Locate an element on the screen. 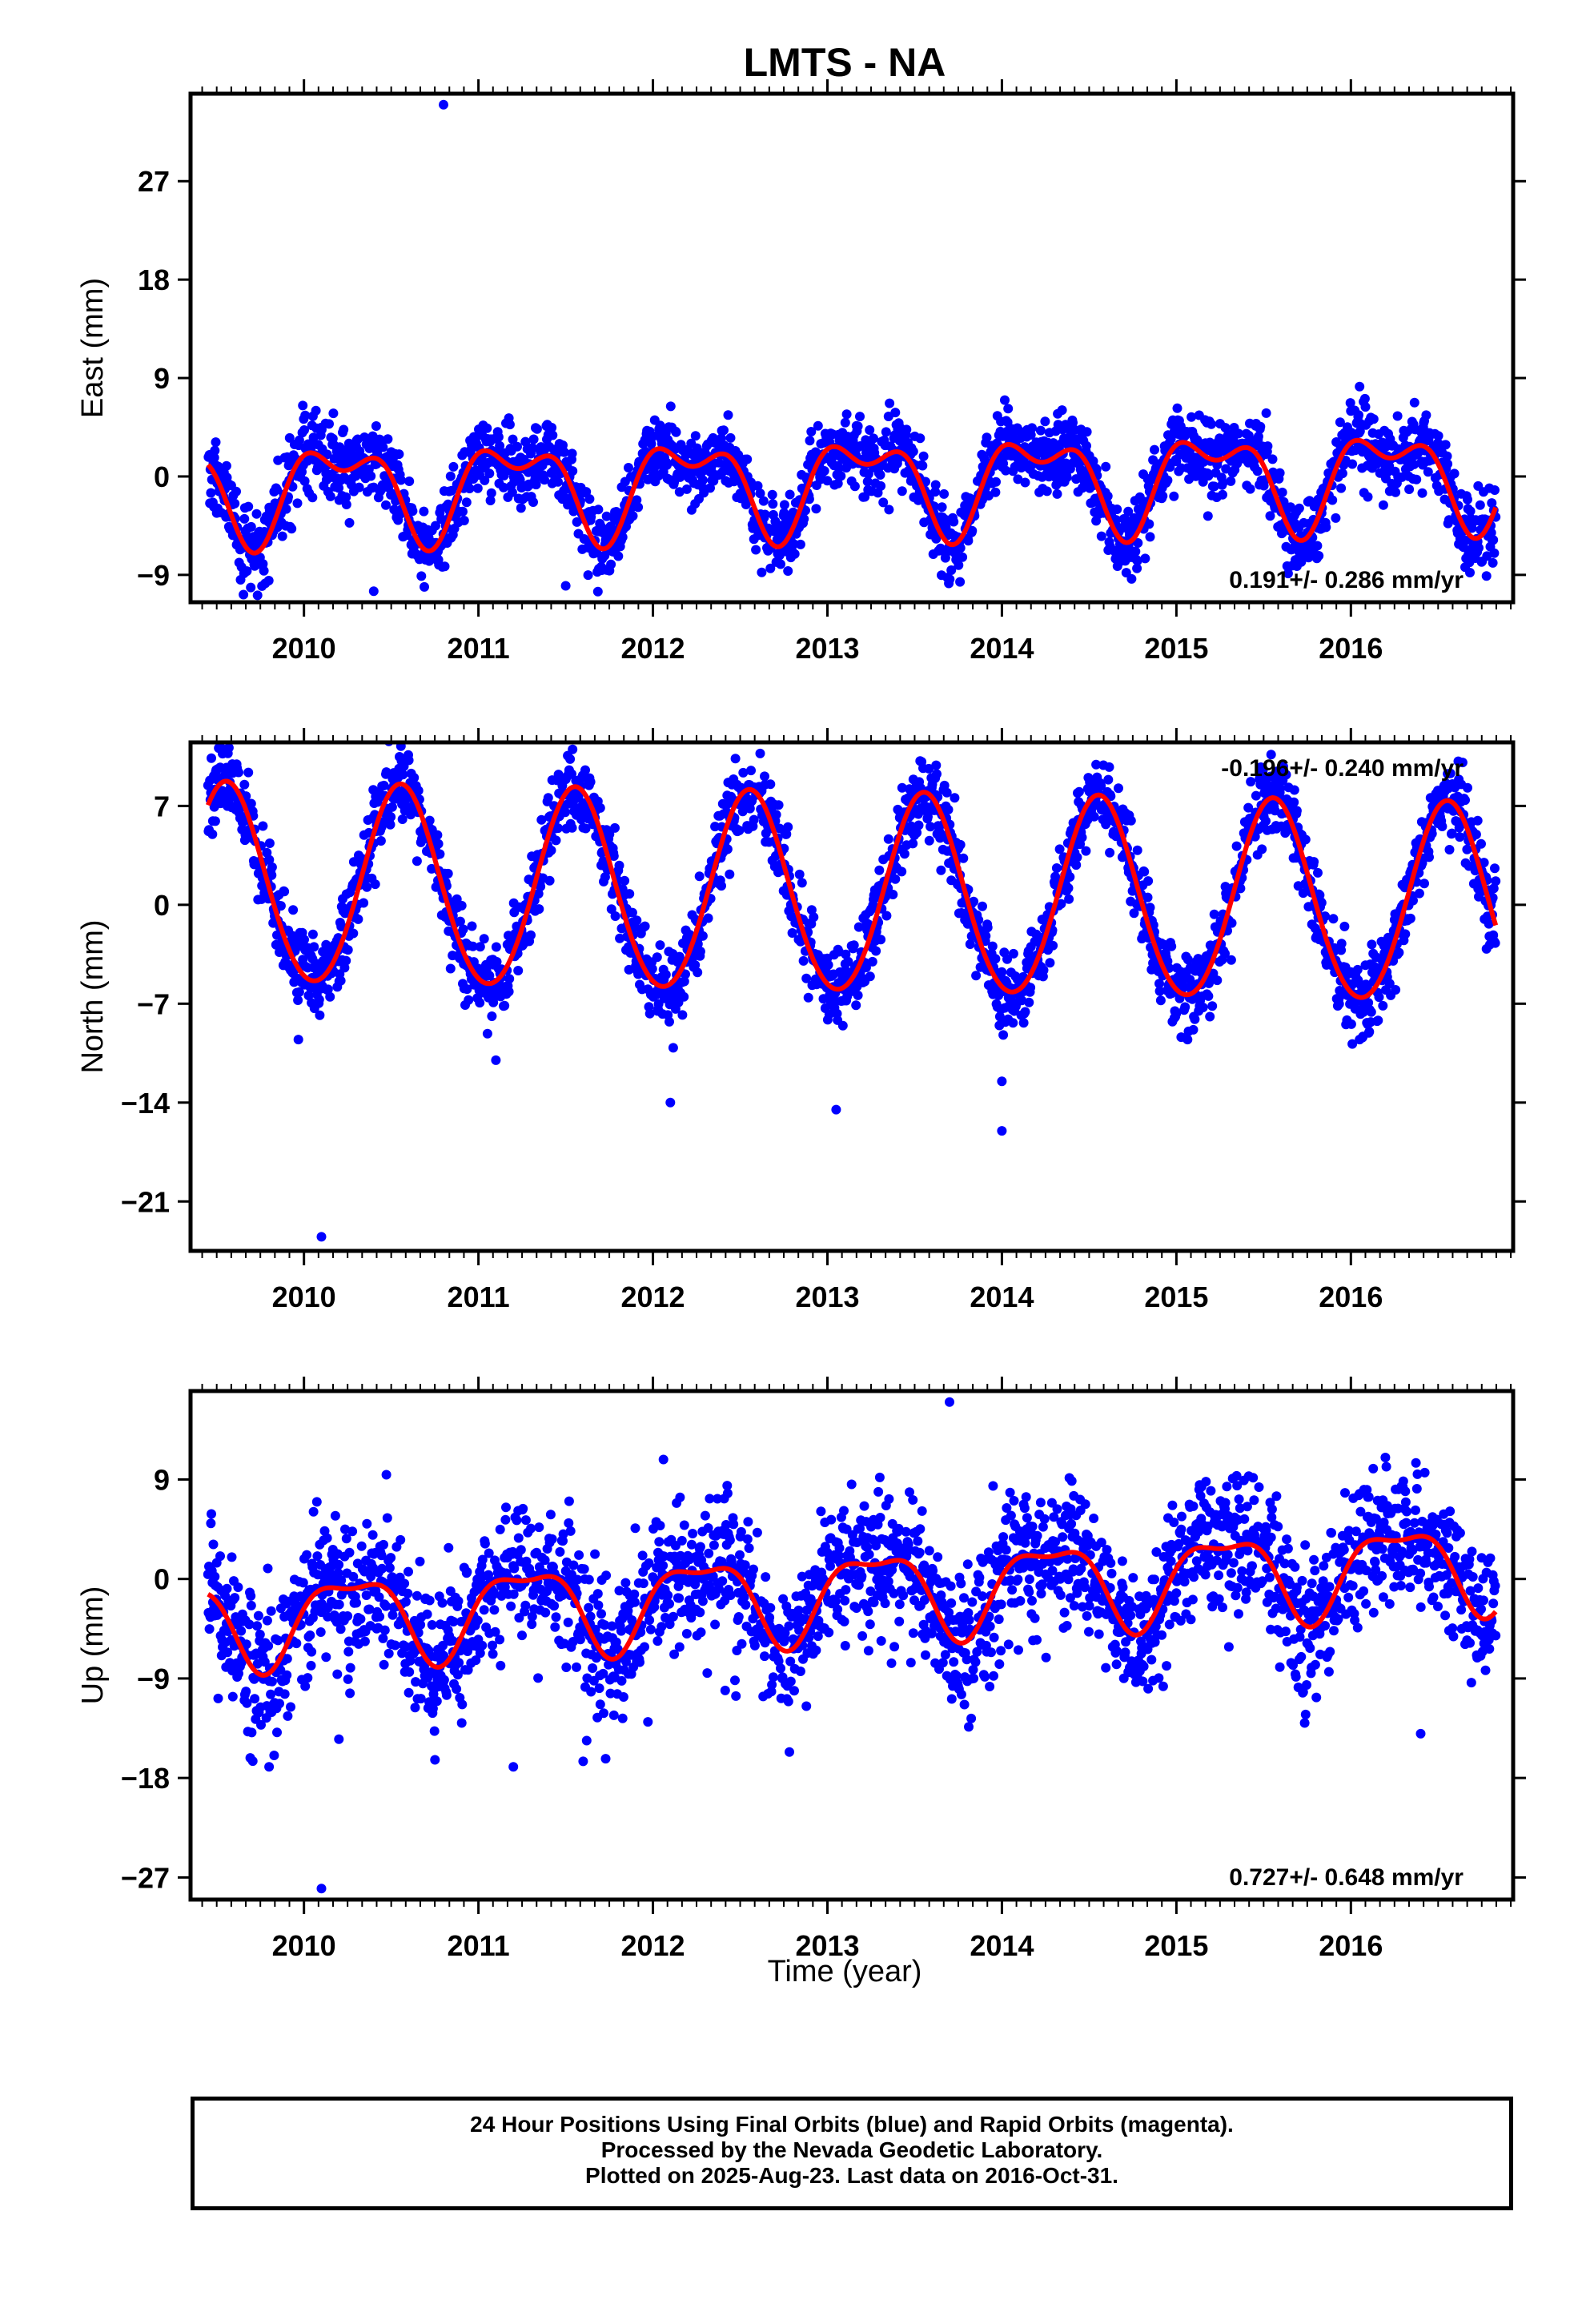 The width and height of the screenshot is (1582, 2324). y-tick-label: 27 is located at coordinates (154, 181).